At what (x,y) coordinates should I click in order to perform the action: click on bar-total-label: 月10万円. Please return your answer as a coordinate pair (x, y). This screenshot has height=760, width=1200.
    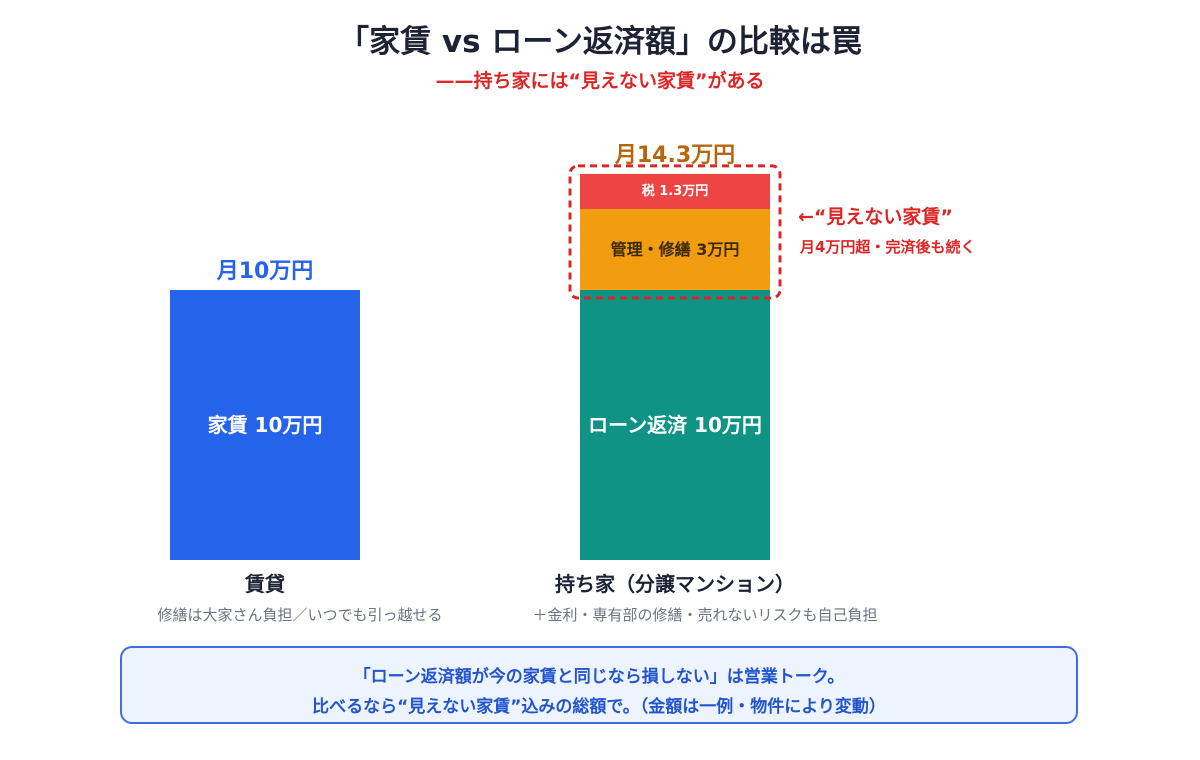
    Looking at the image, I should click on (265, 271).